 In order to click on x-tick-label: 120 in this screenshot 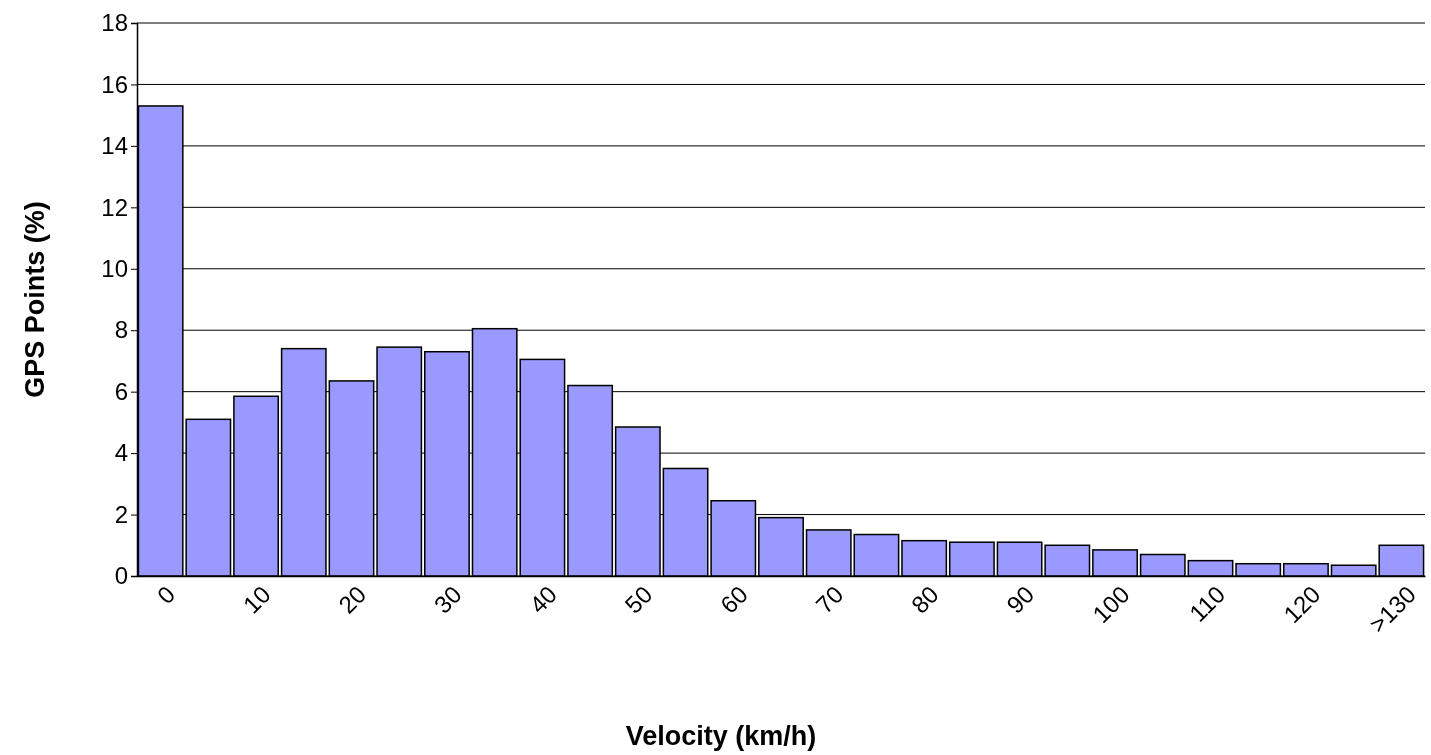, I will do `click(1302, 604)`.